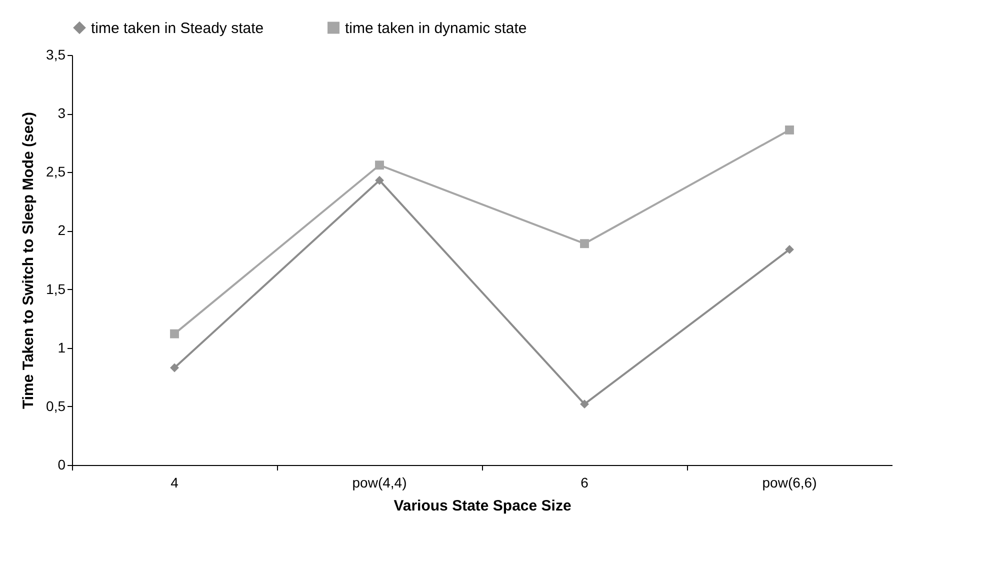 The height and width of the screenshot is (573, 999). I want to click on y-tick-label: 1,5, so click(56, 288).